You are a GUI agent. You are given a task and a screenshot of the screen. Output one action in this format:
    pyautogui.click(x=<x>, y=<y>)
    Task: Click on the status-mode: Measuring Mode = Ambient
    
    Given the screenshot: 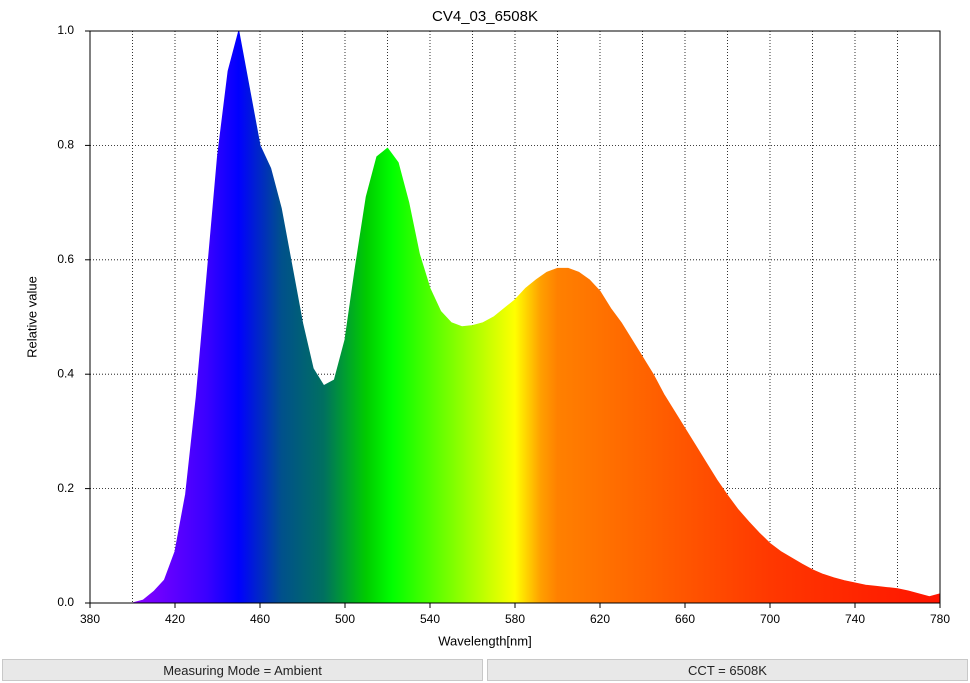 What is the action you would take?
    pyautogui.click(x=242, y=670)
    